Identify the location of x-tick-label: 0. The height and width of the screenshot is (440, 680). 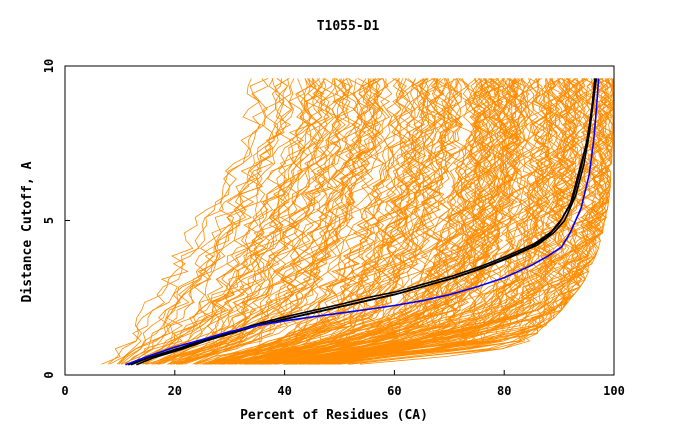
(64, 391).